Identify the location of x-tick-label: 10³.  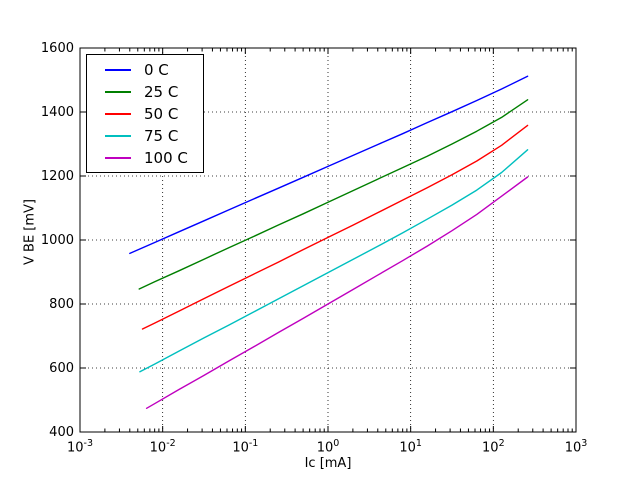
(576, 447).